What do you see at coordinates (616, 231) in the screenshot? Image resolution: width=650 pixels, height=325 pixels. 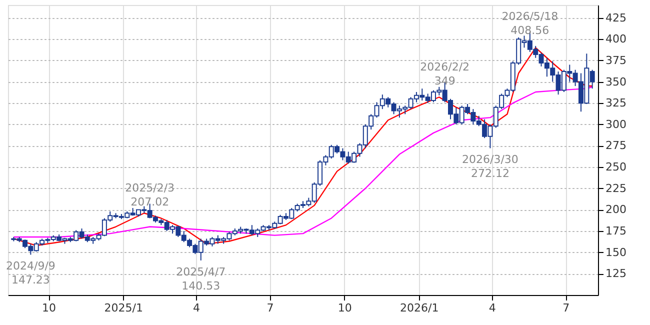 I see `y-tick-label: 175` at bounding box center [616, 231].